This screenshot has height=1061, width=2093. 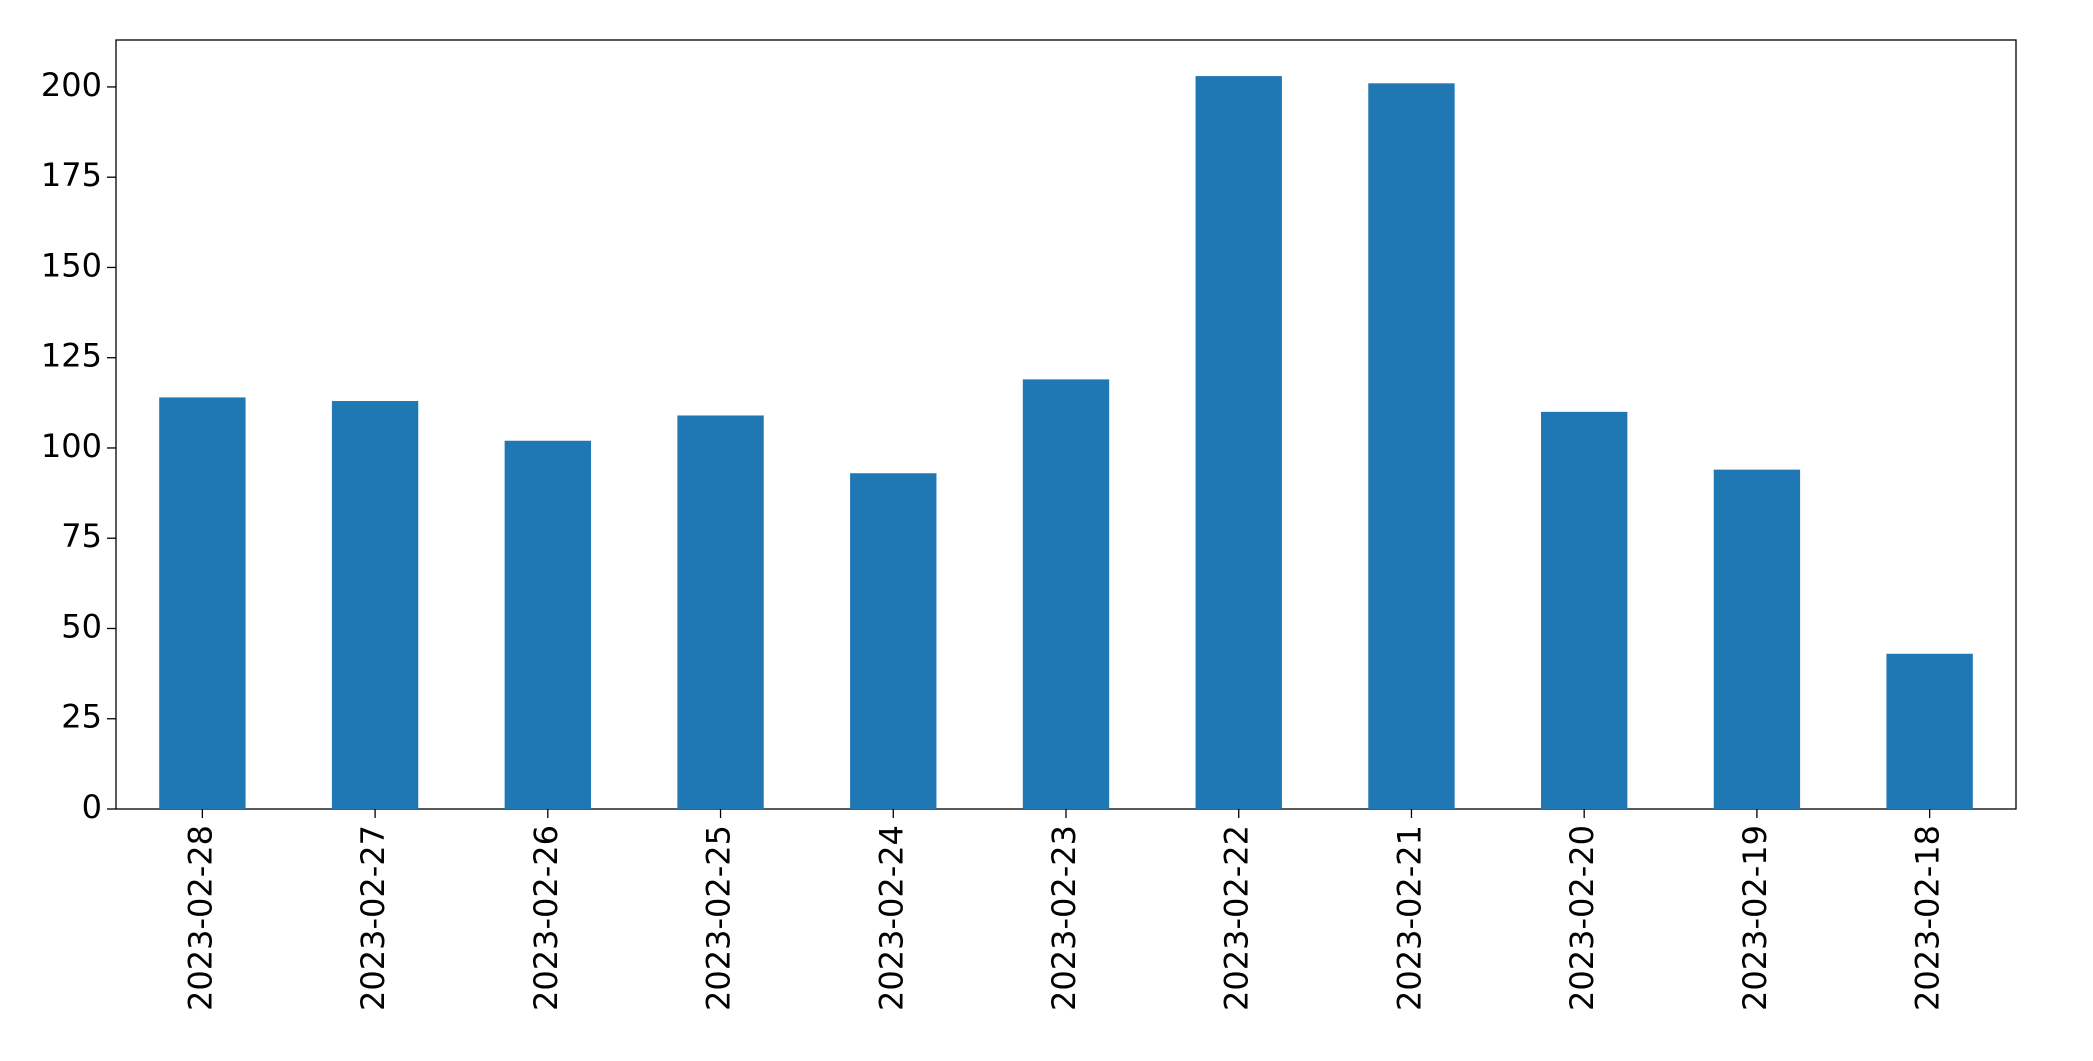 I want to click on y-tick-label: 0, so click(x=92, y=807).